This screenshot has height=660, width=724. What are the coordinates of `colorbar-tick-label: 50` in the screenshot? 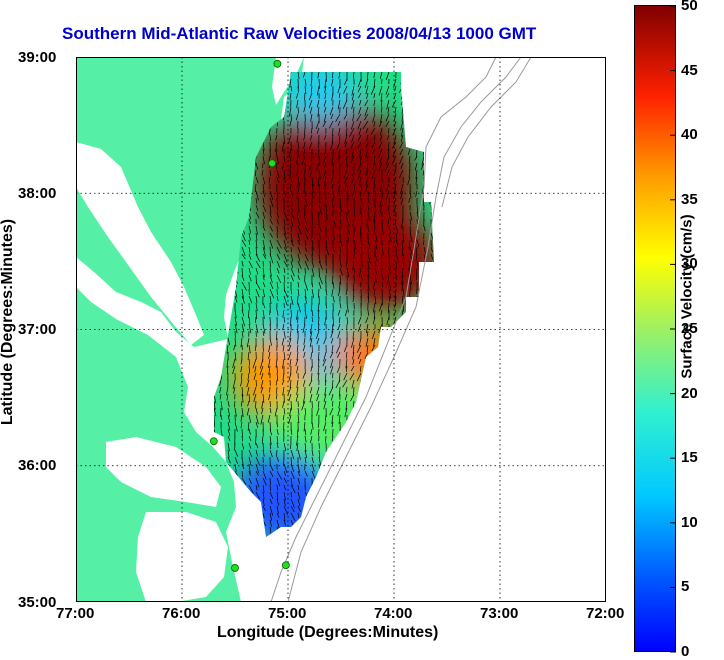 It's located at (689, 7).